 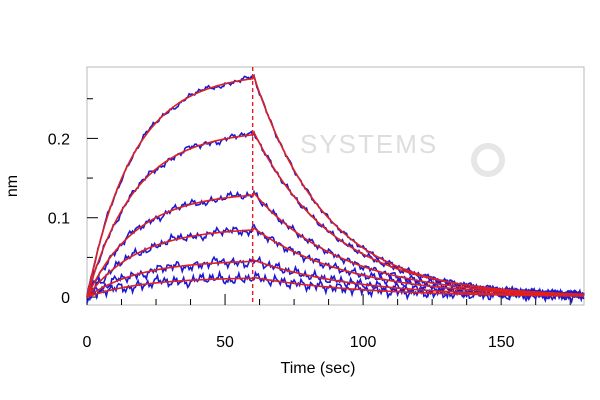 What do you see at coordinates (87, 342) in the screenshot?
I see `x-tick-label: 0` at bounding box center [87, 342].